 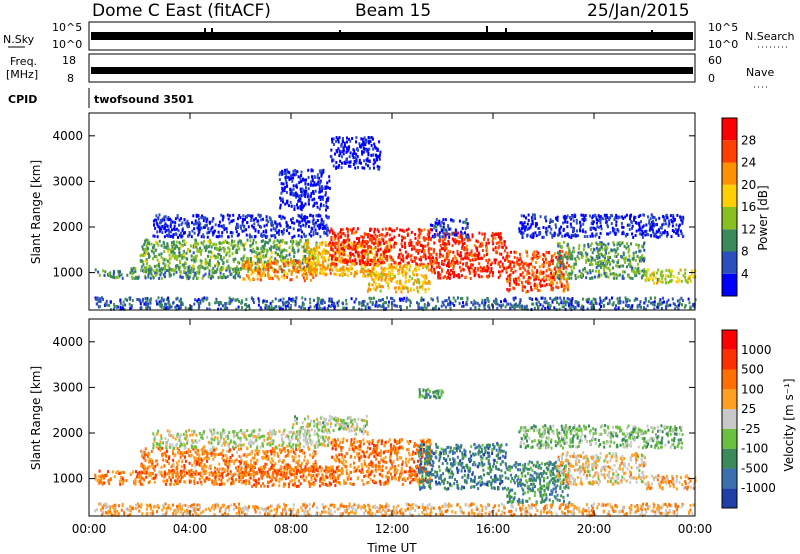 What do you see at coordinates (390, 70) in the screenshot?
I see `freq-panel: Freq. [MHz] 18 8 60 0 Nave` at bounding box center [390, 70].